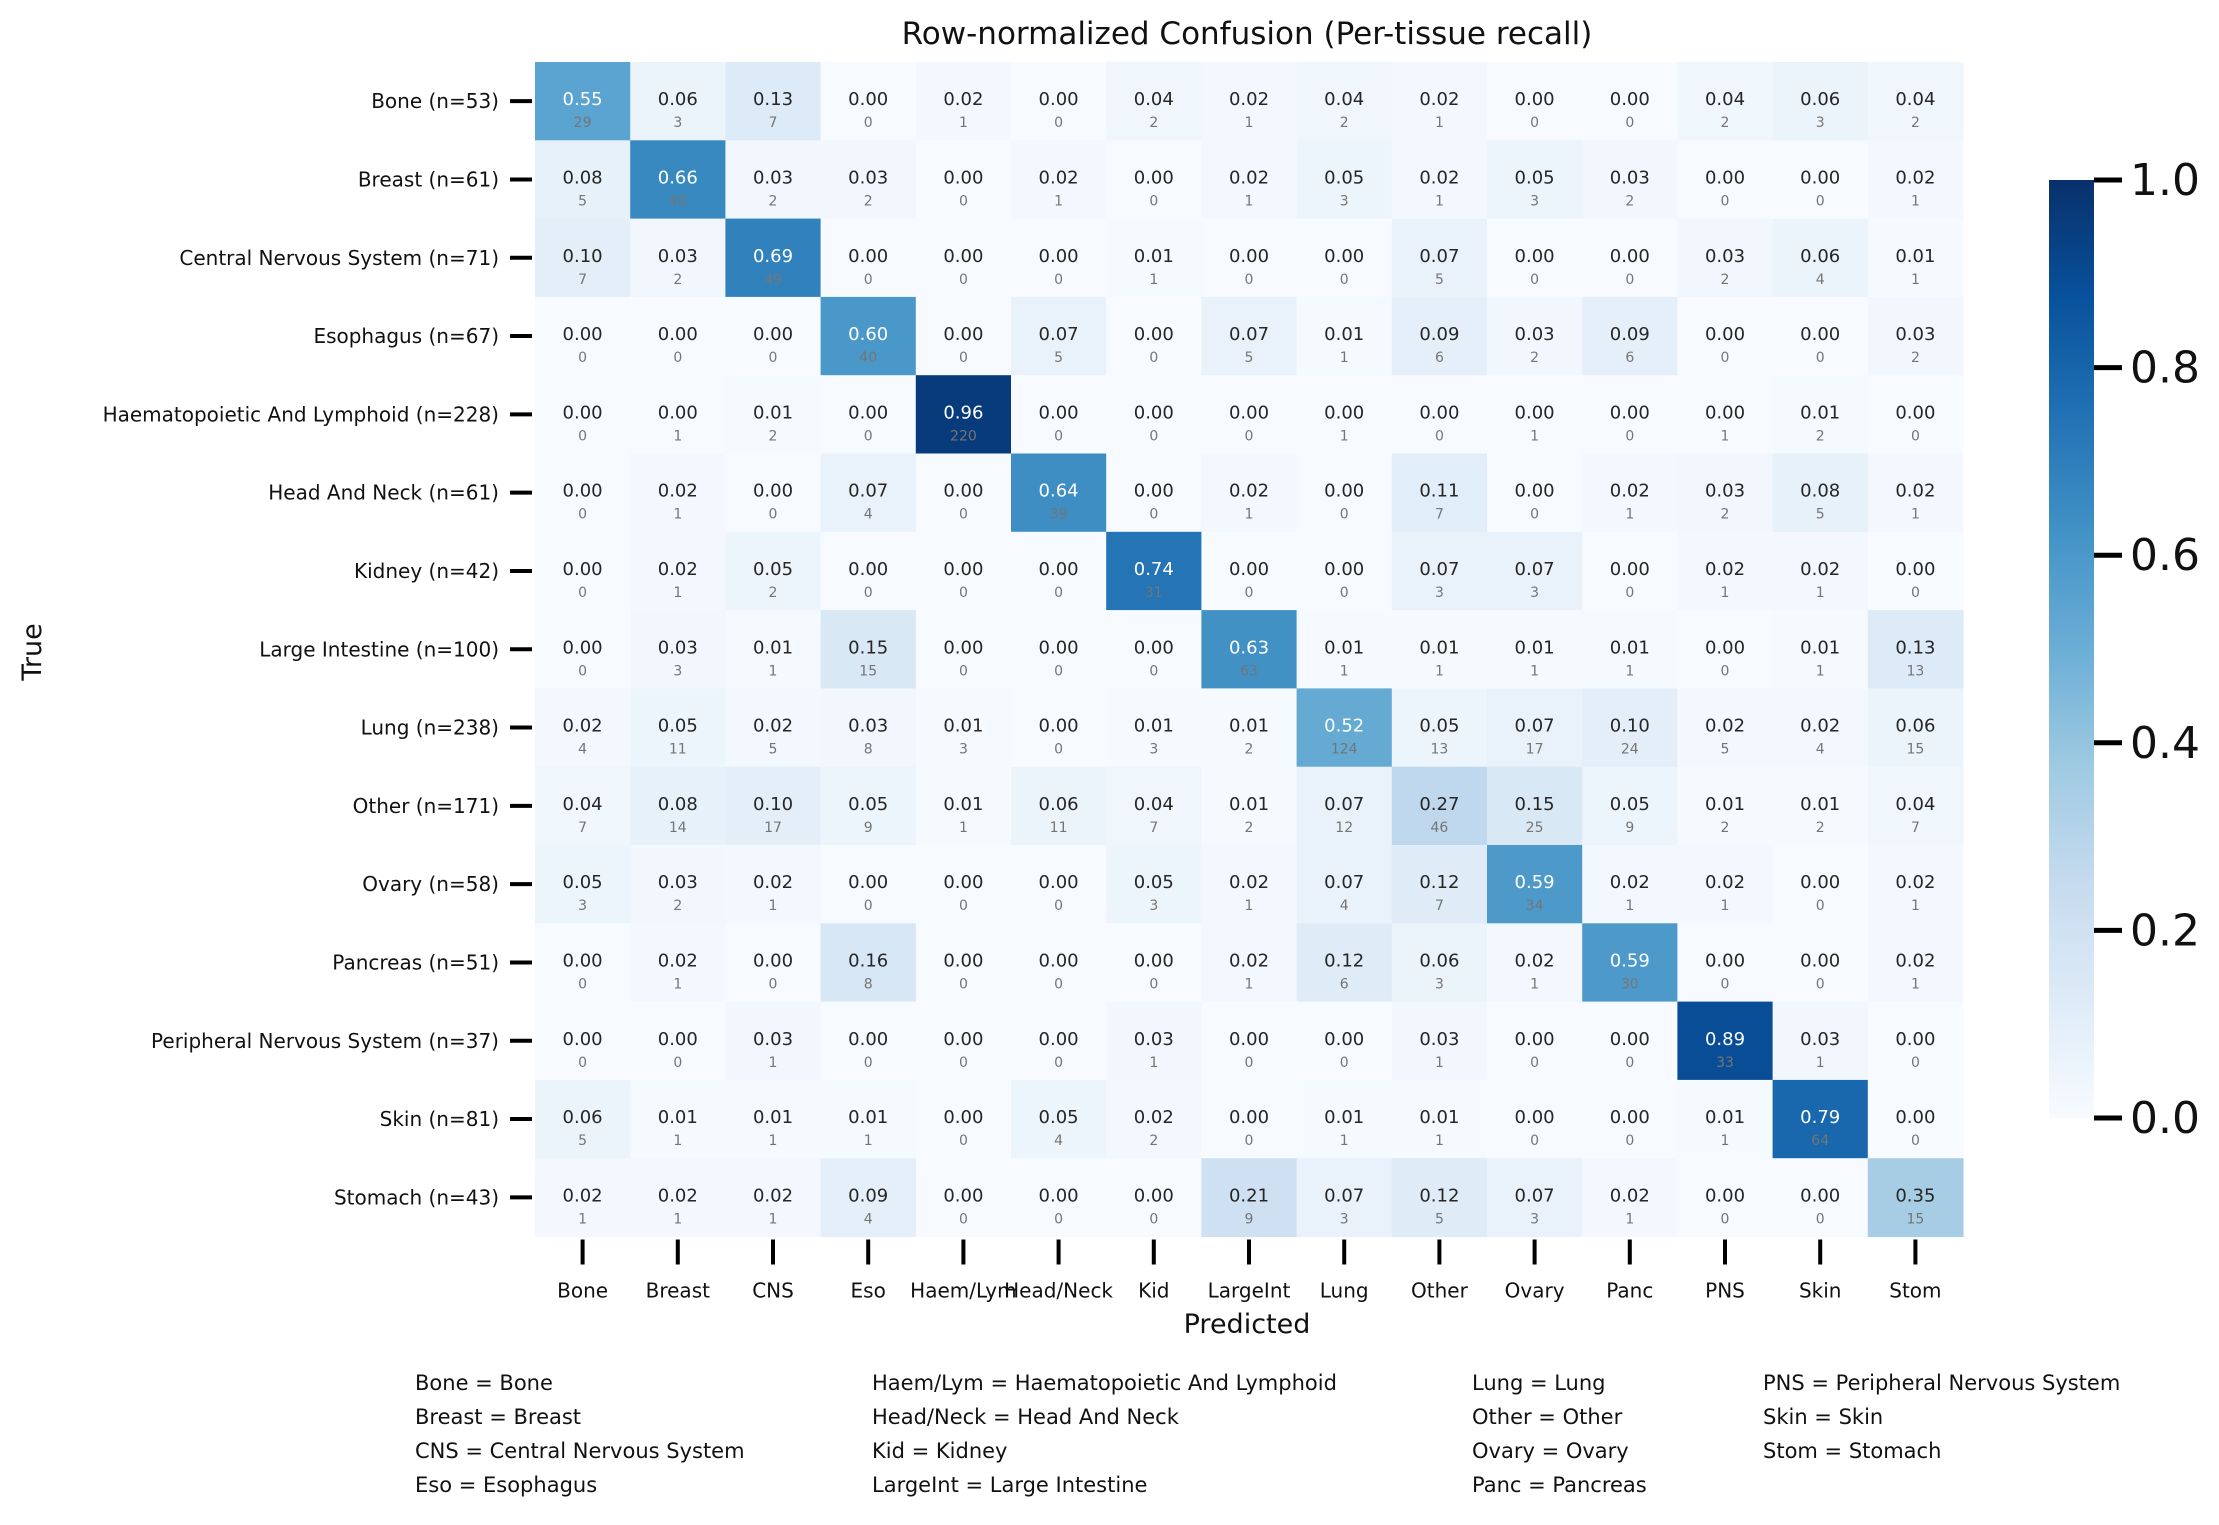 The width and height of the screenshot is (2219, 1525). Describe the element at coordinates (677, 671) in the screenshot. I see `cell-count-label: 3` at that location.